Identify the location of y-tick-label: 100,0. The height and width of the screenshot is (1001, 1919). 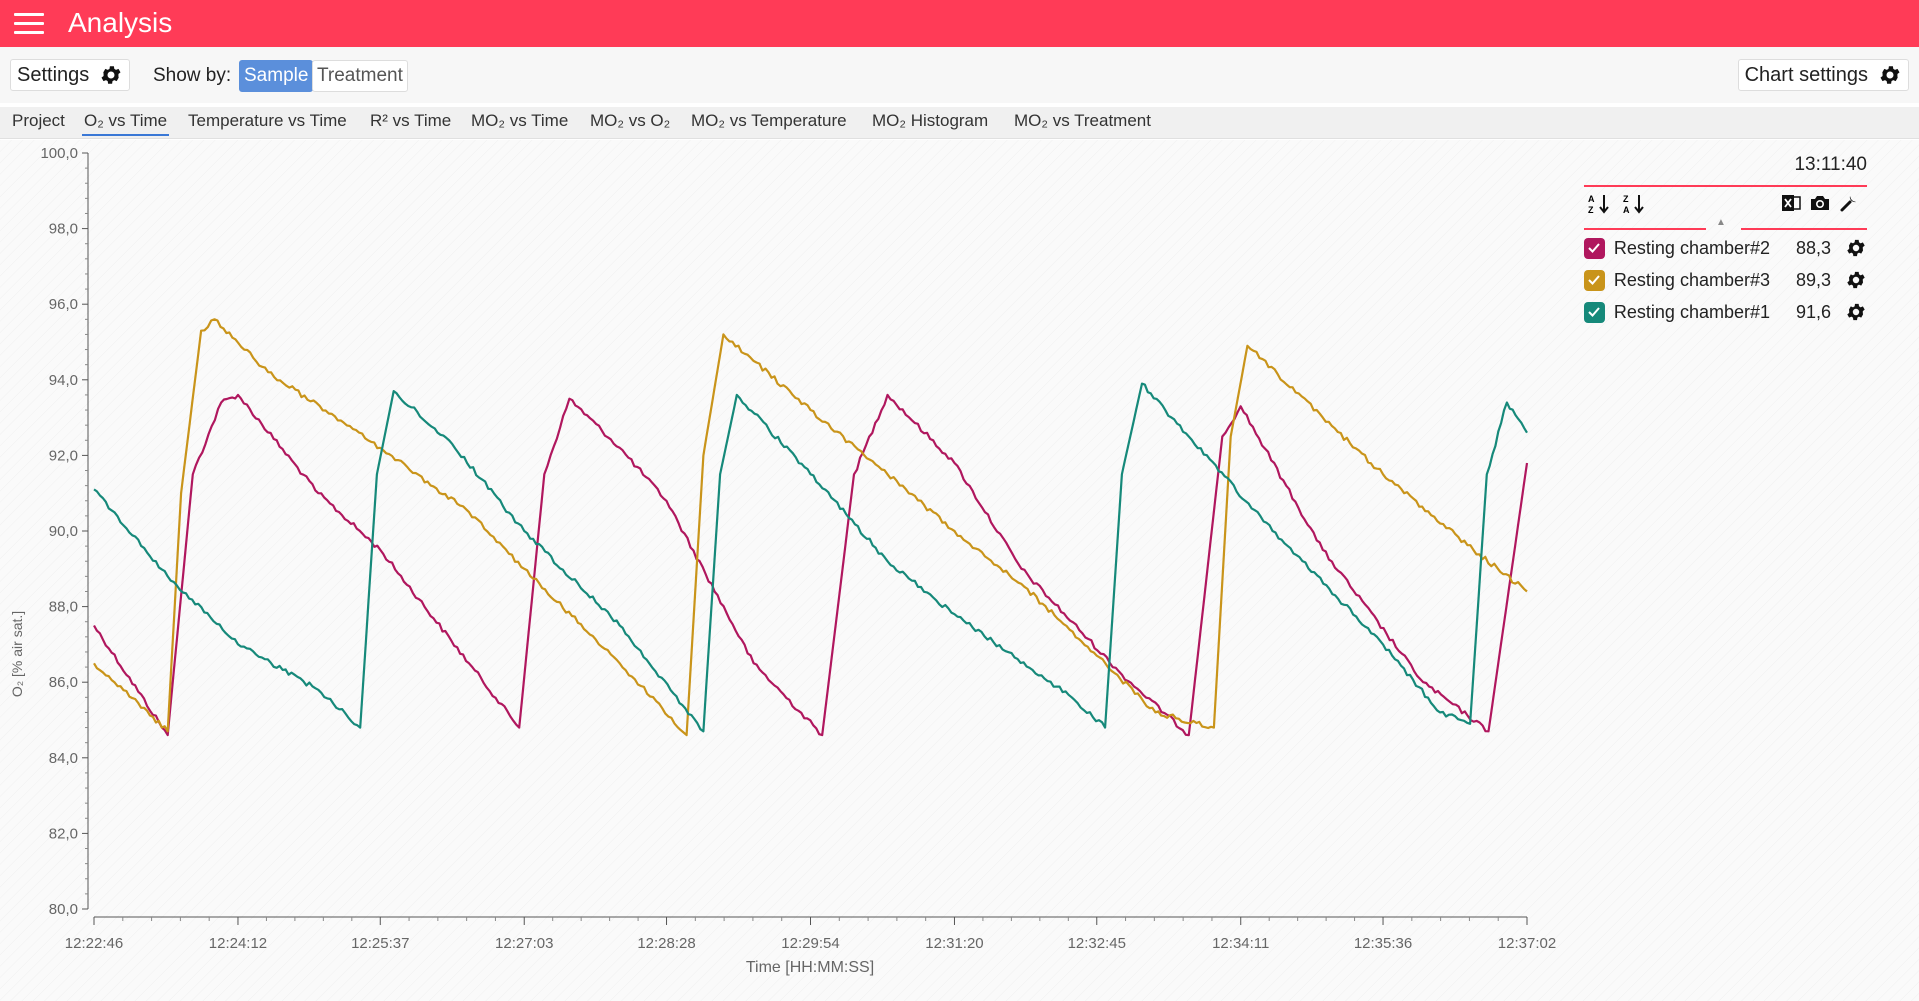
(59, 153).